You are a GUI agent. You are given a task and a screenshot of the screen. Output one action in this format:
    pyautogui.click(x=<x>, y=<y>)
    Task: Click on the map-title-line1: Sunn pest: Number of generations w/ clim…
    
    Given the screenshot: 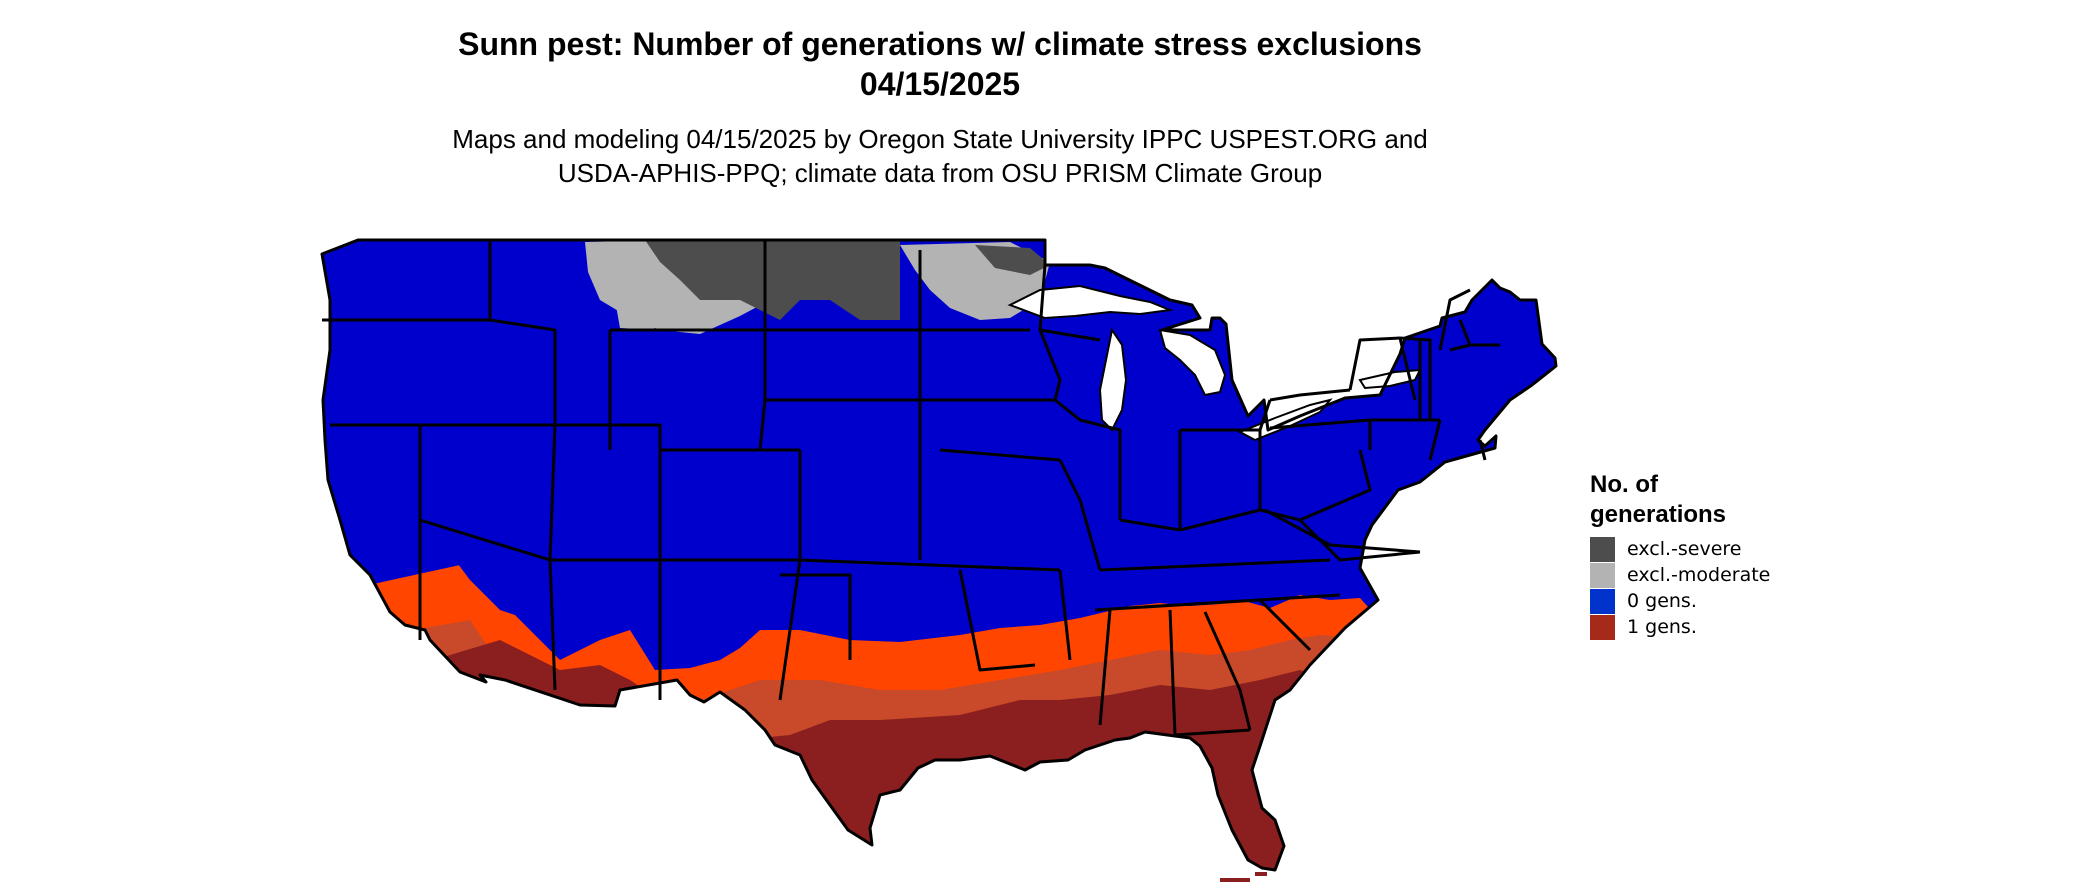 What is the action you would take?
    pyautogui.click(x=940, y=44)
    